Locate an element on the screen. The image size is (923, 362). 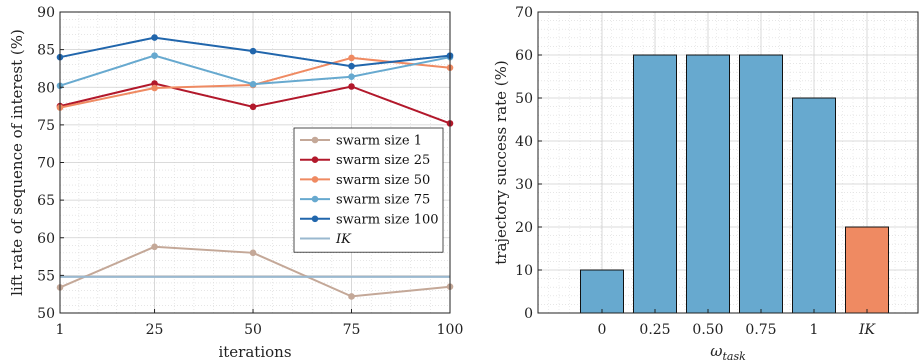
x-axis-label-subscript: task is located at coordinates (734, 356).